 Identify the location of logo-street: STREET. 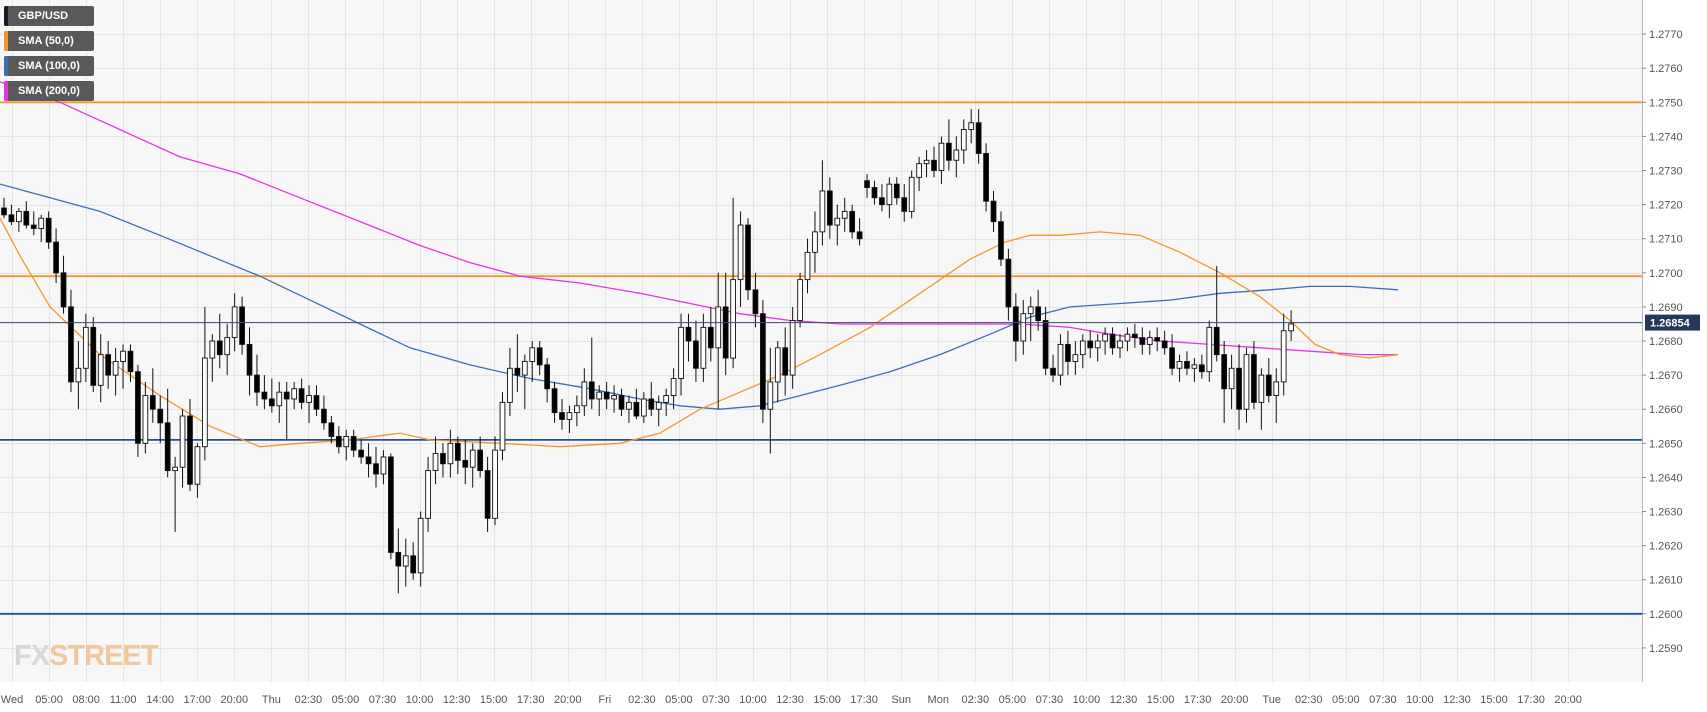
(103, 656).